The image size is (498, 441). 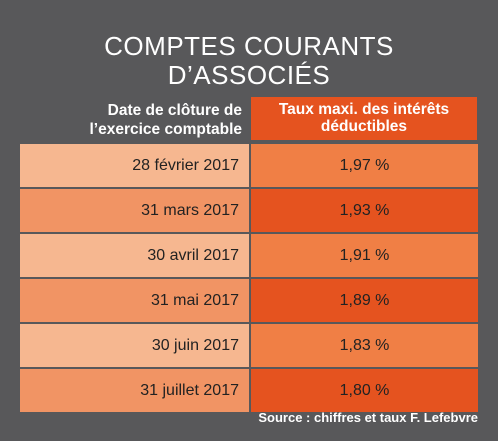 I want to click on rate-cell: 1,97 %, so click(x=364, y=165).